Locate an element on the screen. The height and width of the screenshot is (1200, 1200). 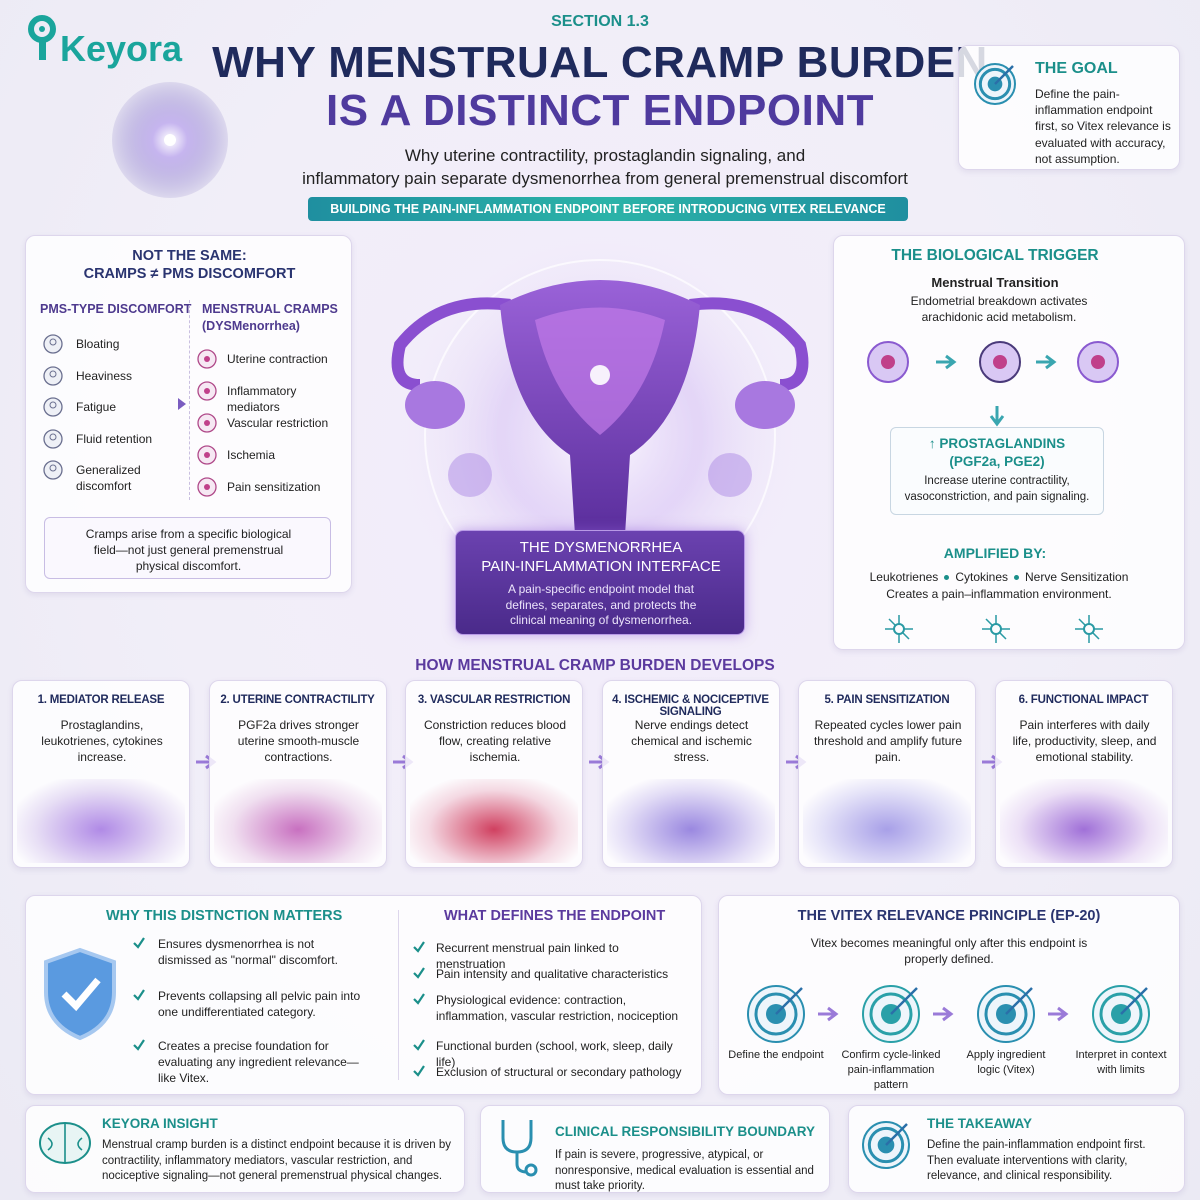
step-title: 2. UTERINE CONTRACTILITY is located at coordinates (297, 700).